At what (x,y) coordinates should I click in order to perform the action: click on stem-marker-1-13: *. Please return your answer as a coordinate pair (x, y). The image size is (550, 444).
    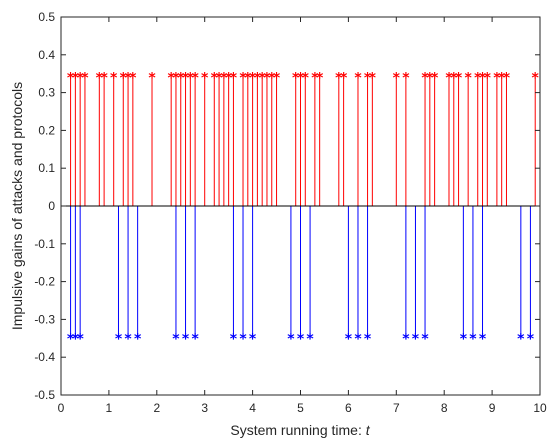
    Looking at the image, I should click on (176, 78).